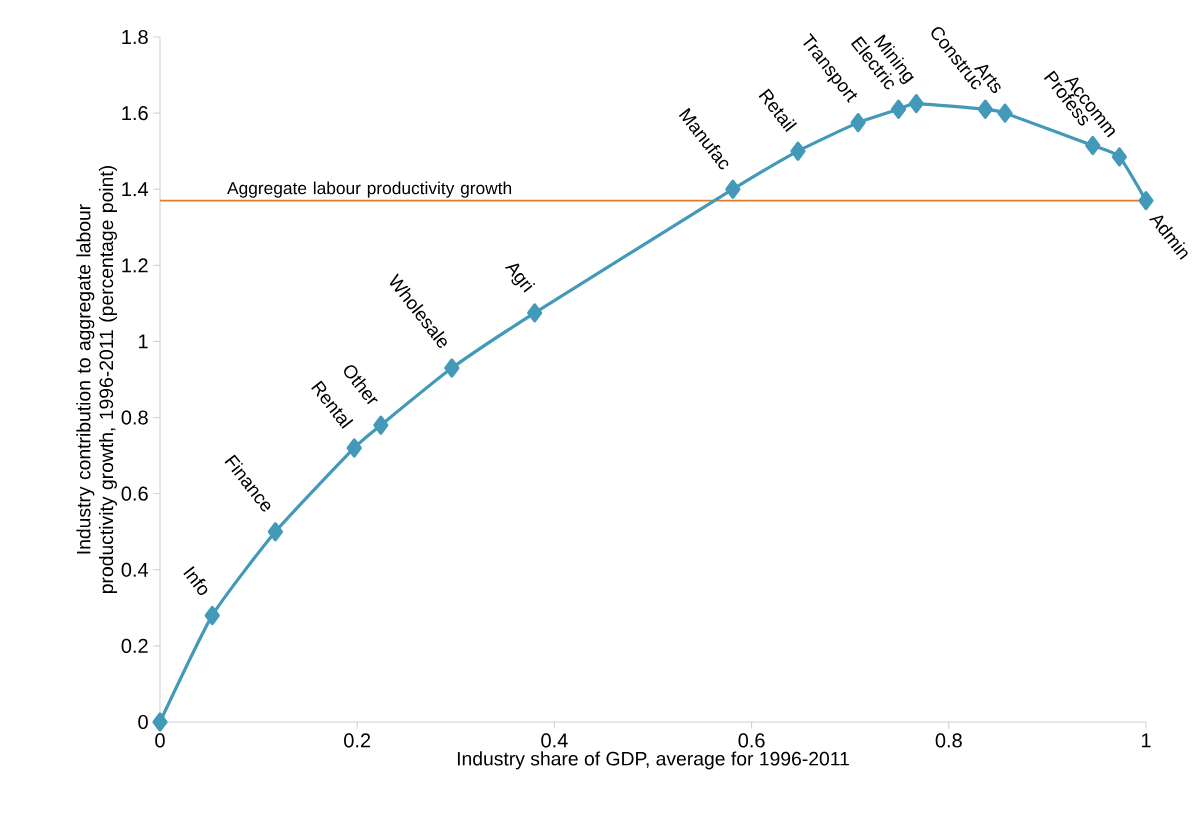 This screenshot has width=1198, height=833. I want to click on y-tick-label: 0.4, so click(135, 569).